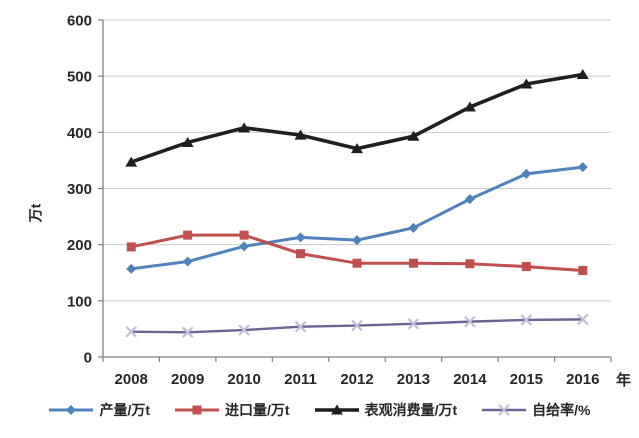 Image resolution: width=639 pixels, height=438 pixels. I want to click on legend-item-imports: 进口量/万t, so click(232, 410).